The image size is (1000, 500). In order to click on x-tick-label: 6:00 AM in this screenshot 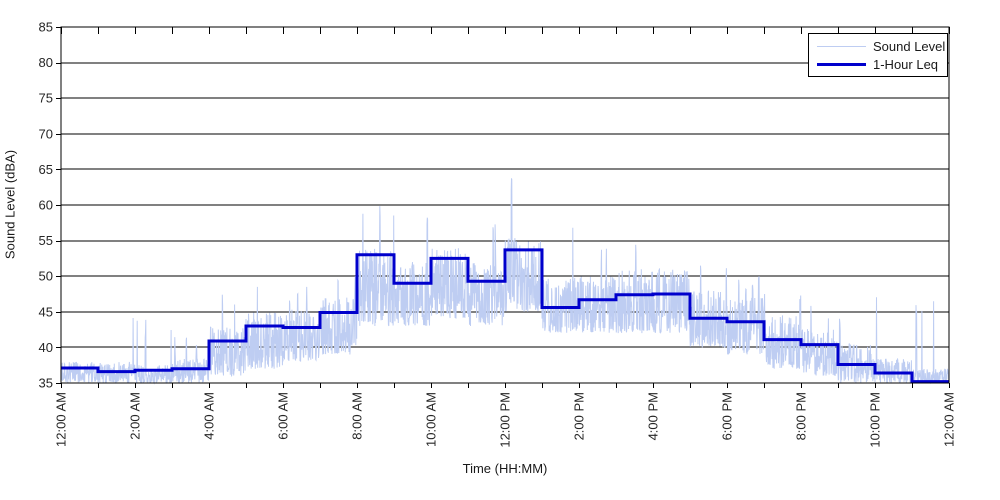, I will do `click(283, 416)`.